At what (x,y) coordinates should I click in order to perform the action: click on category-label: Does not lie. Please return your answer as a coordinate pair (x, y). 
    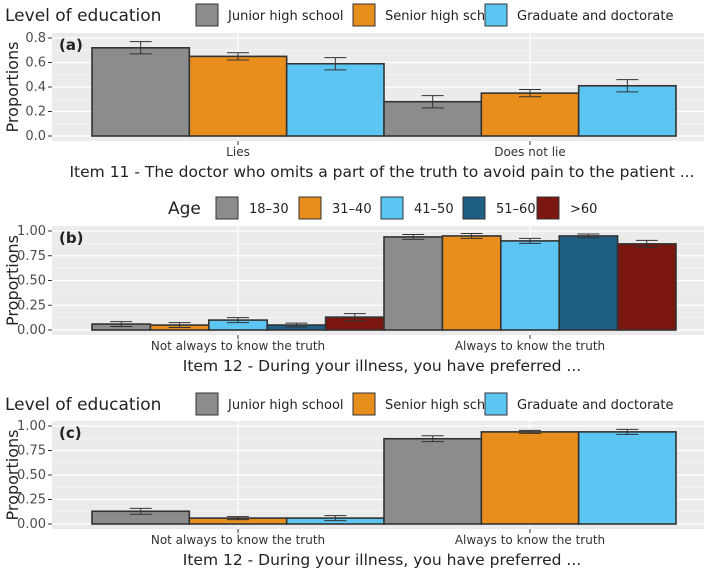
    Looking at the image, I should click on (530, 152).